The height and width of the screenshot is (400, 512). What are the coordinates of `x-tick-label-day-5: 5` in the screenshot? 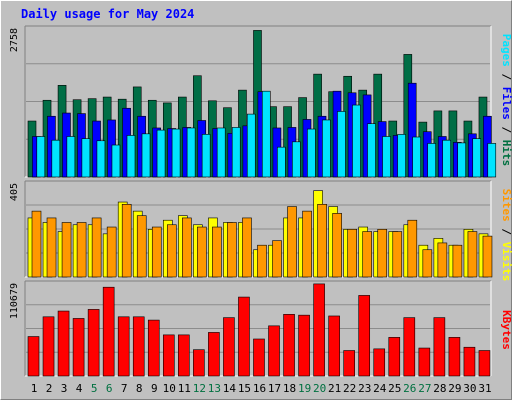 It's located at (94, 388).